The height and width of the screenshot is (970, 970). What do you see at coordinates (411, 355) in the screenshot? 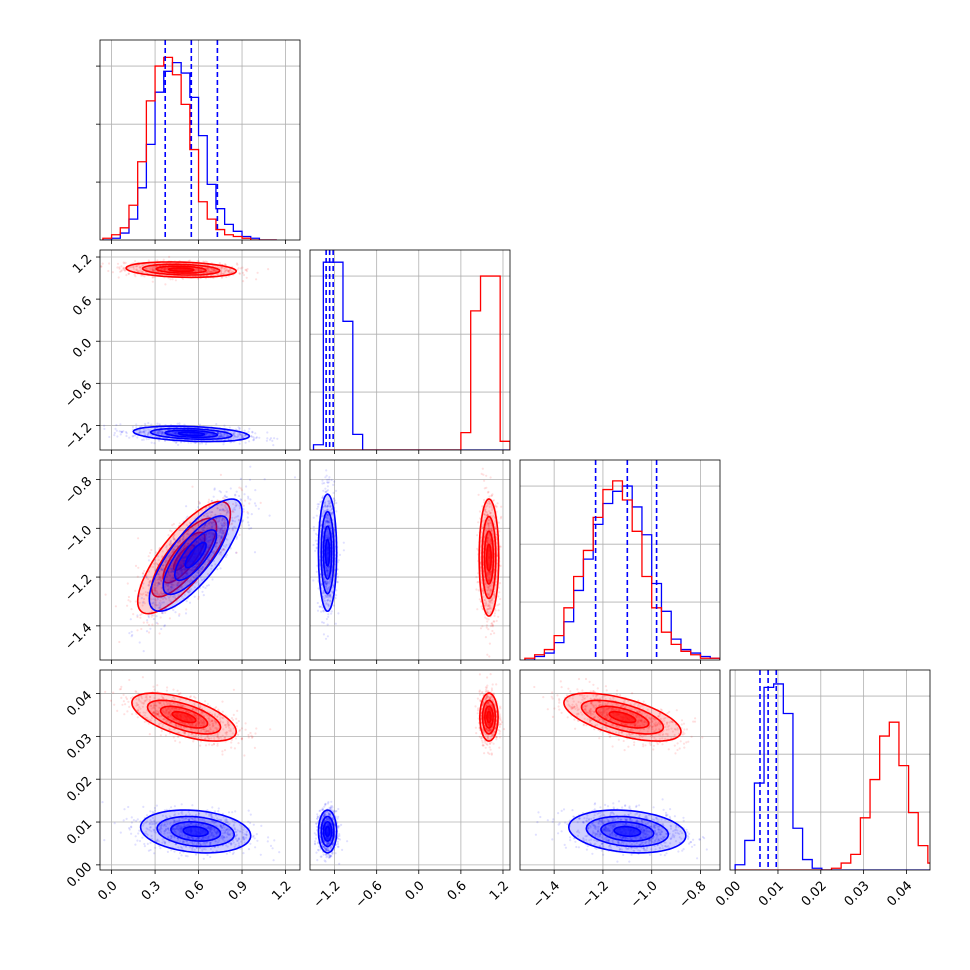
I see `hist-series-b` at bounding box center [411, 355].